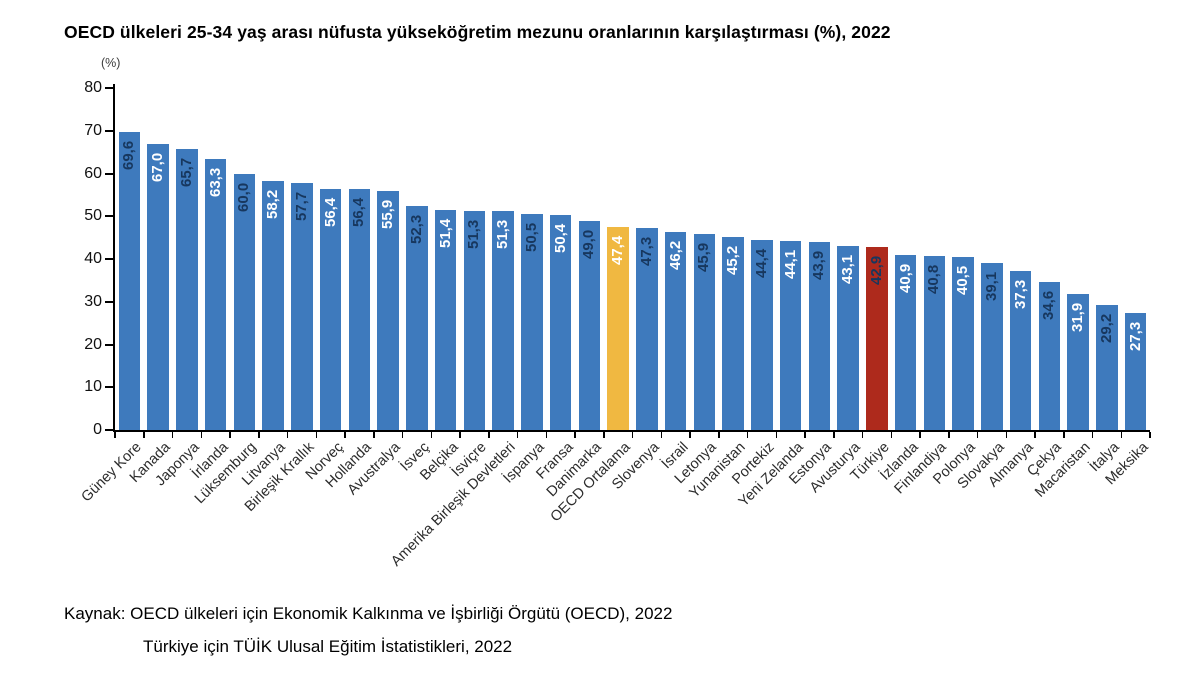 This screenshot has height=675, width=1200. Describe the element at coordinates (93, 130) in the screenshot. I see `y-axis-tick-label: 70` at that location.